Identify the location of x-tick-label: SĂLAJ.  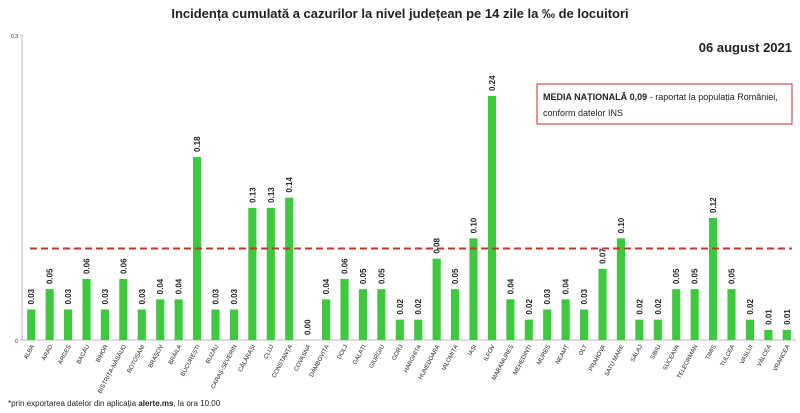
(636, 353).